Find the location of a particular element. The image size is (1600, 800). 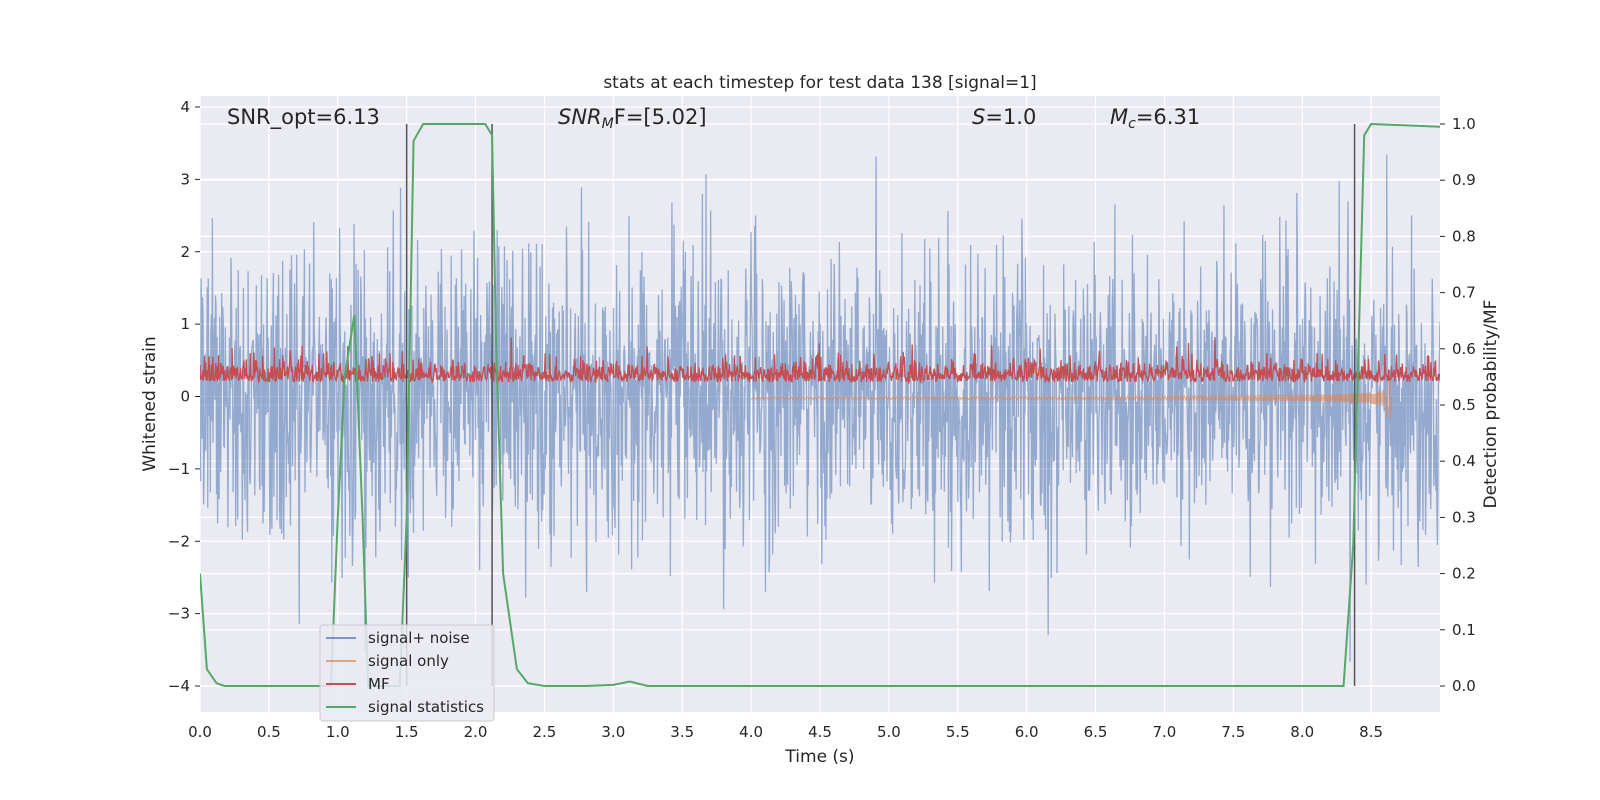

annotation-snr-mf-base: SNR is located at coordinates (580, 117).